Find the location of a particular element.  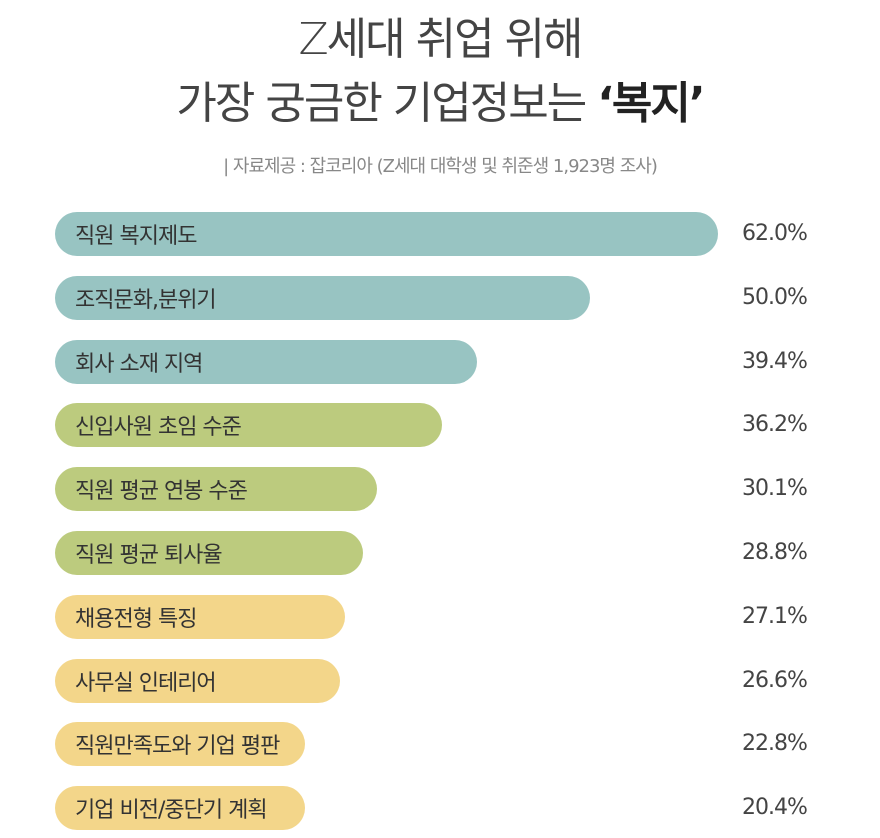

value-label: 22.8% is located at coordinates (775, 744).